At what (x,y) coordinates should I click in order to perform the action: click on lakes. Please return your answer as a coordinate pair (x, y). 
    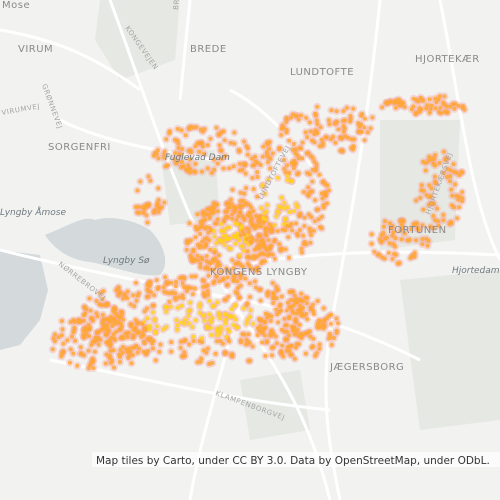
    Looking at the image, I should click on (83, 284).